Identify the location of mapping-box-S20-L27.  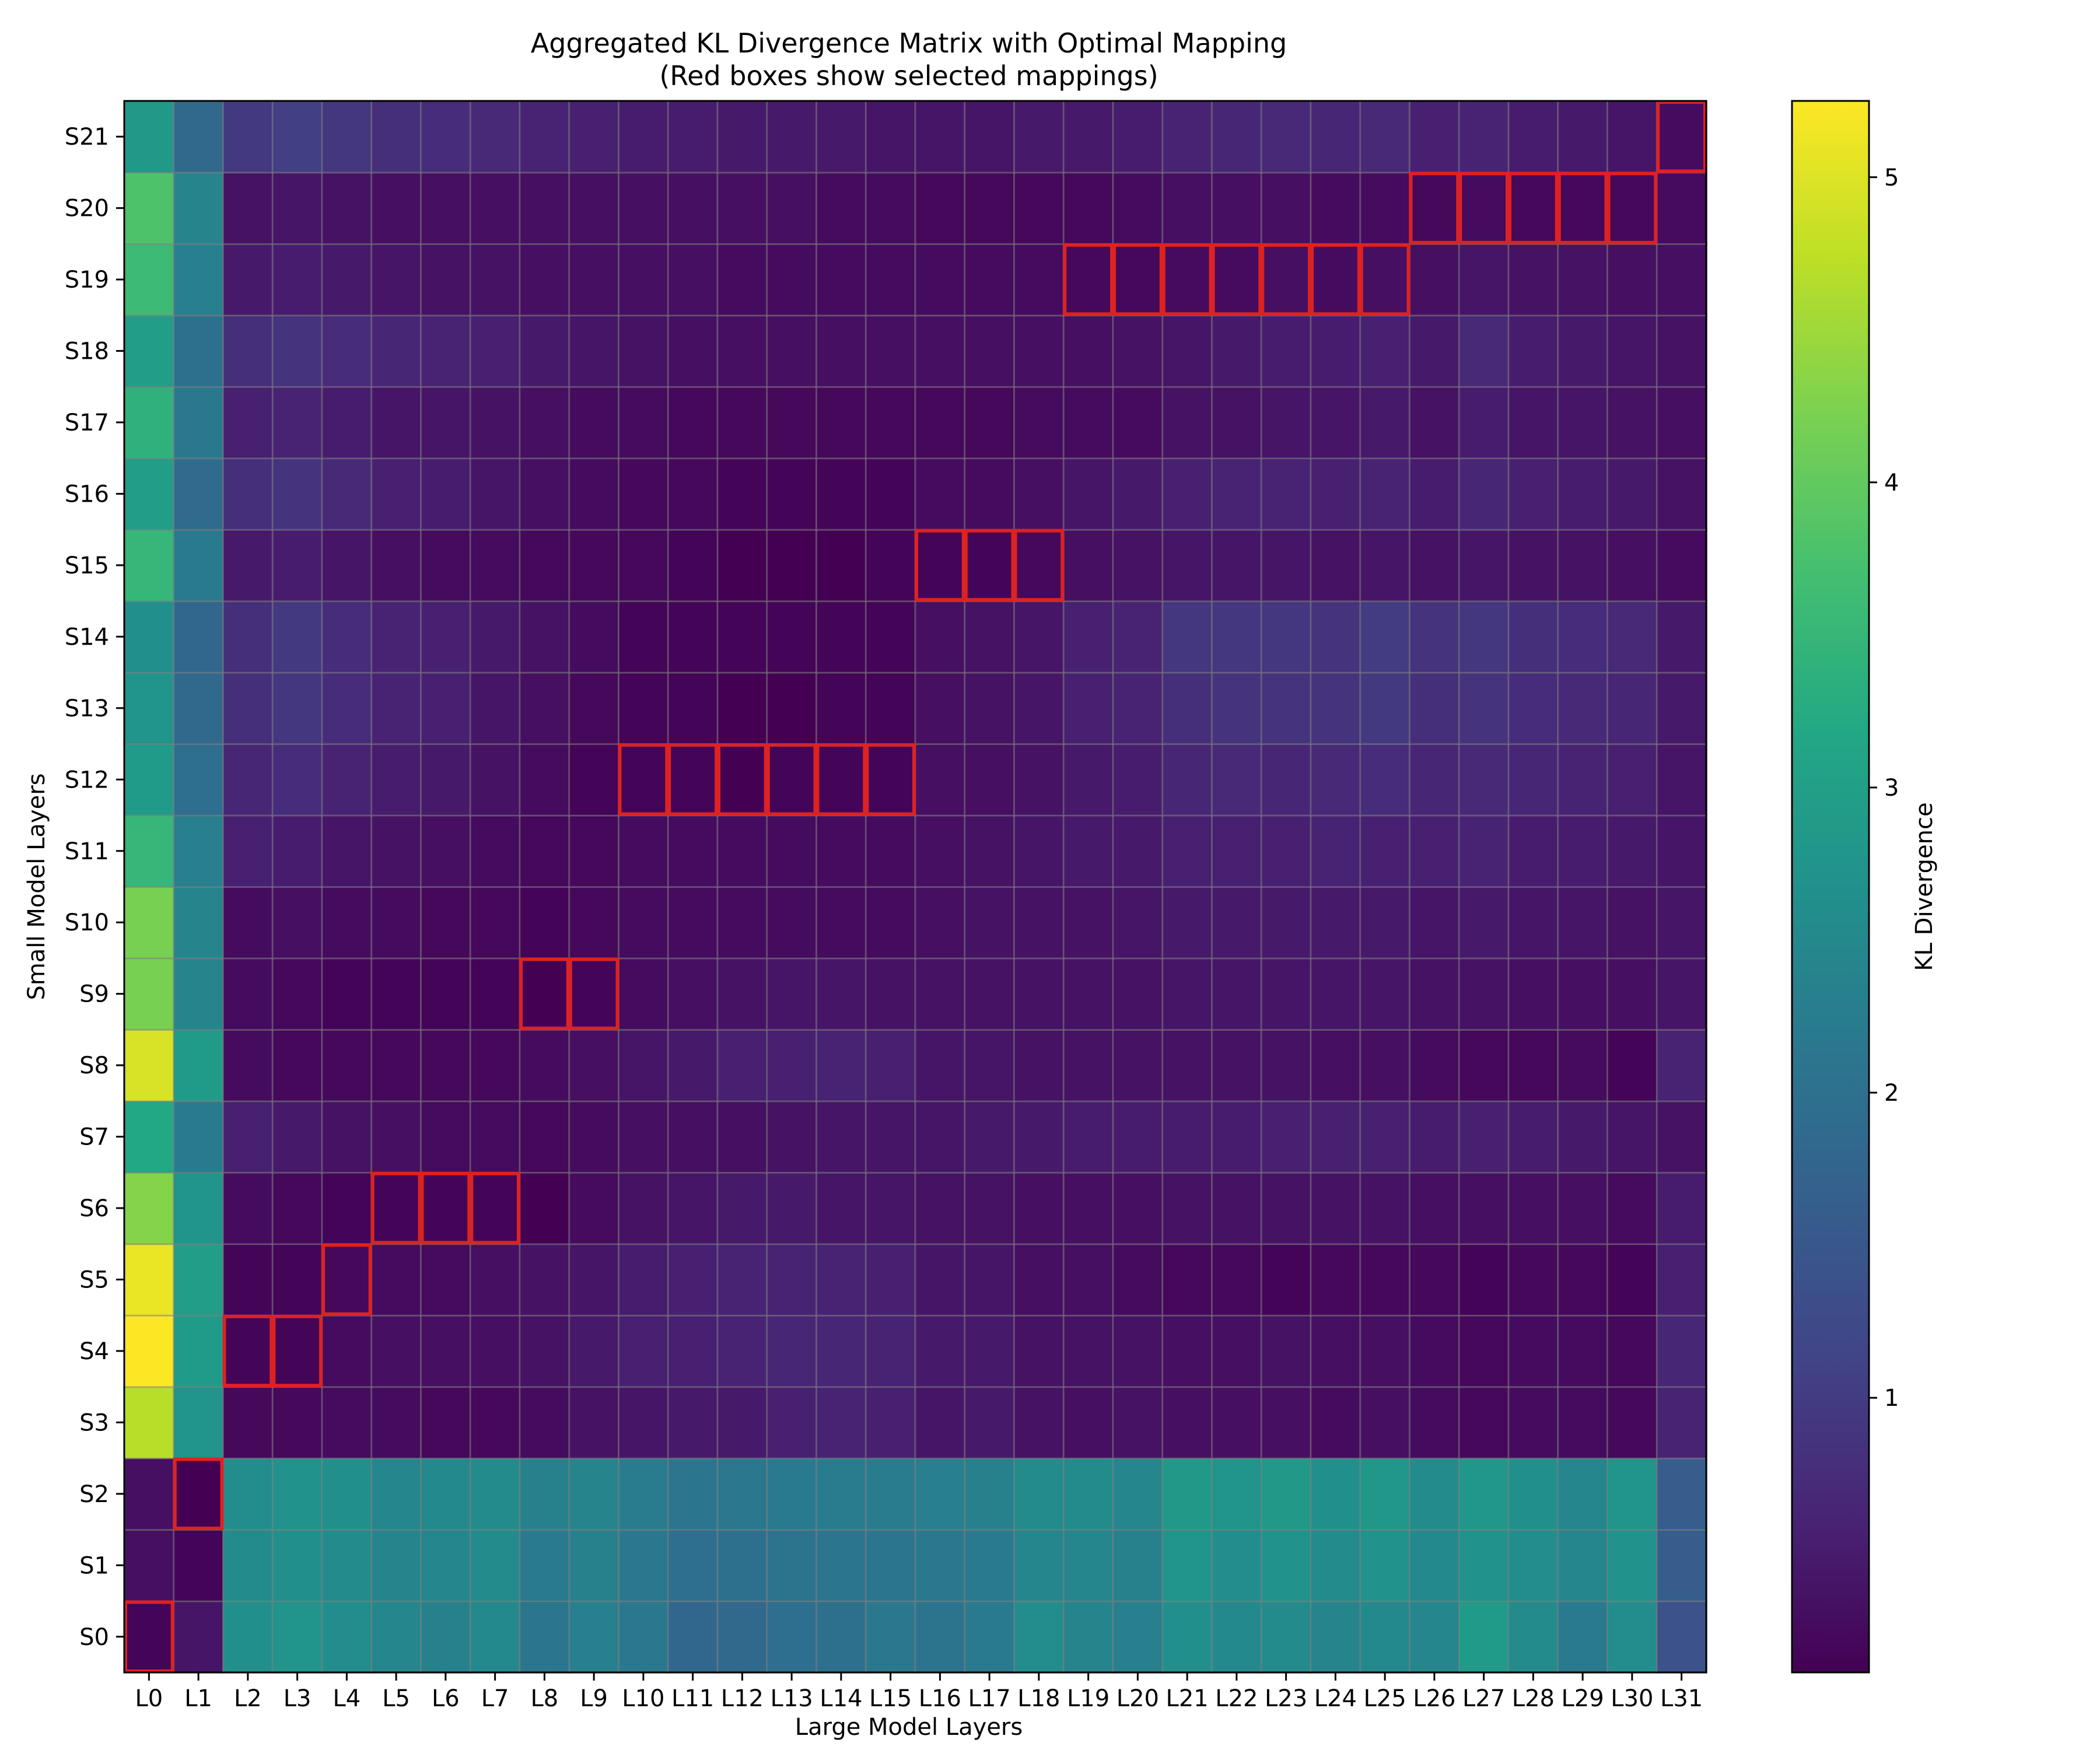
(1483, 208).